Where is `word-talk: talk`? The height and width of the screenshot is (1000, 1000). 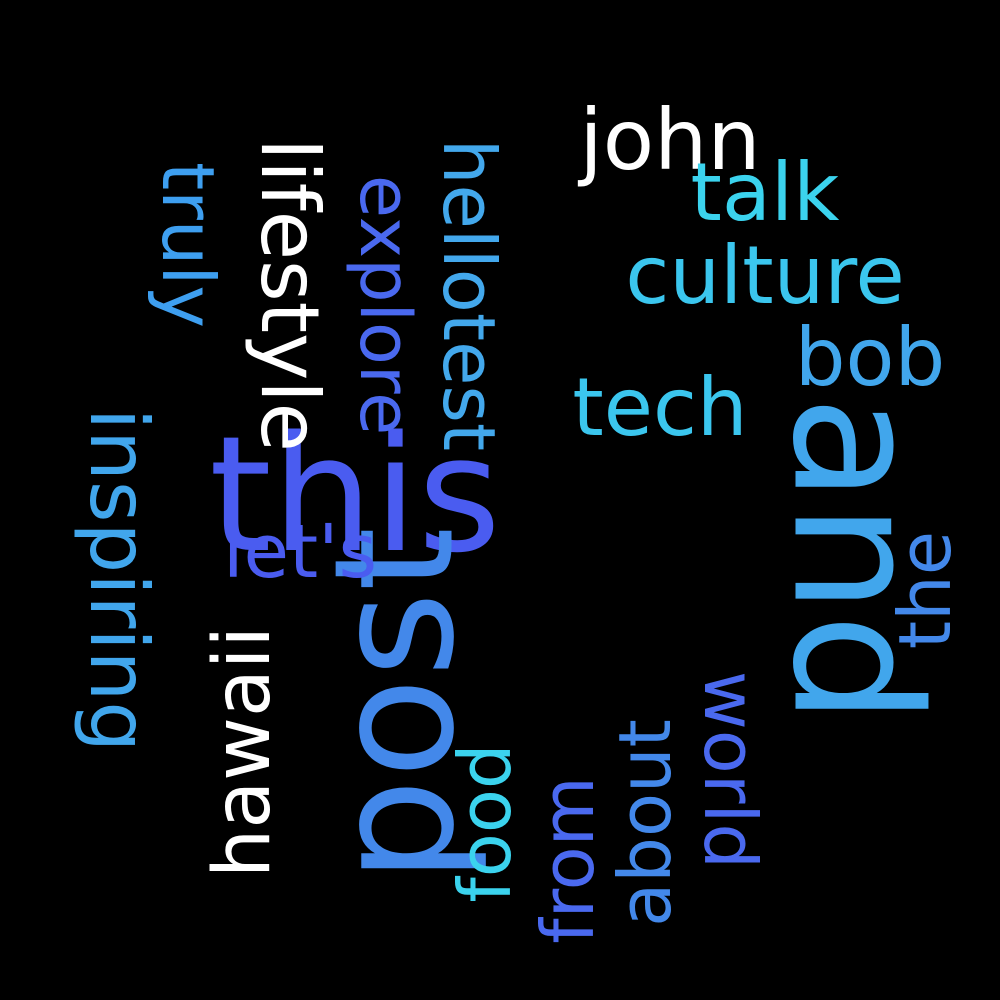
word-talk: talk is located at coordinates (765, 192).